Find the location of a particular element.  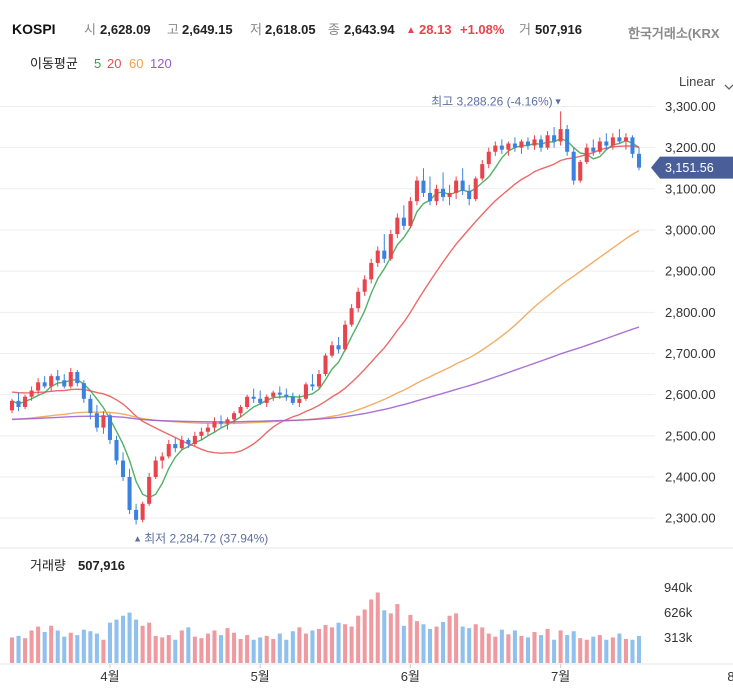

month-tick-label: 5월 is located at coordinates (260, 676).